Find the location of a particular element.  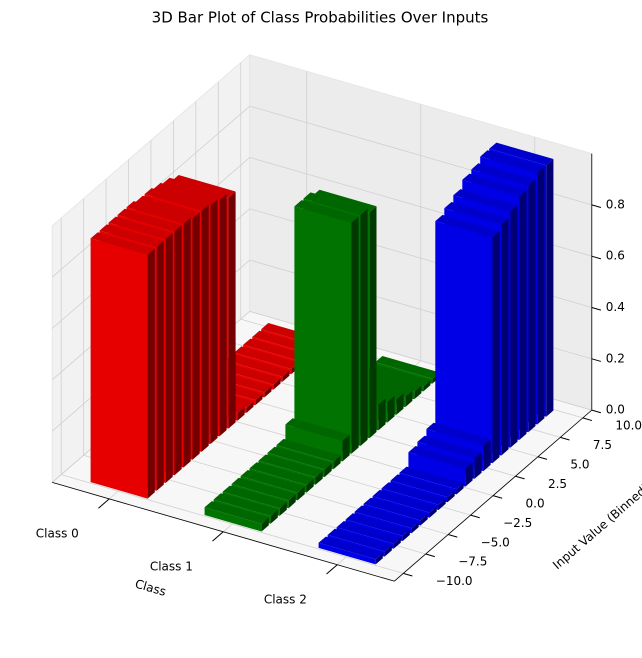

z-tick-label: 0.6 is located at coordinates (615, 256).